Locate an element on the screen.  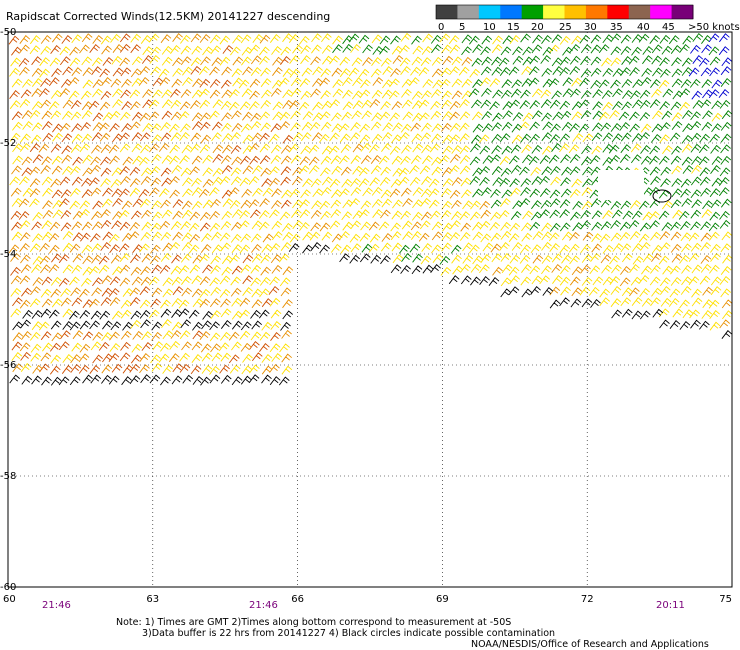
latitude-label: -56 is located at coordinates (8, 365).